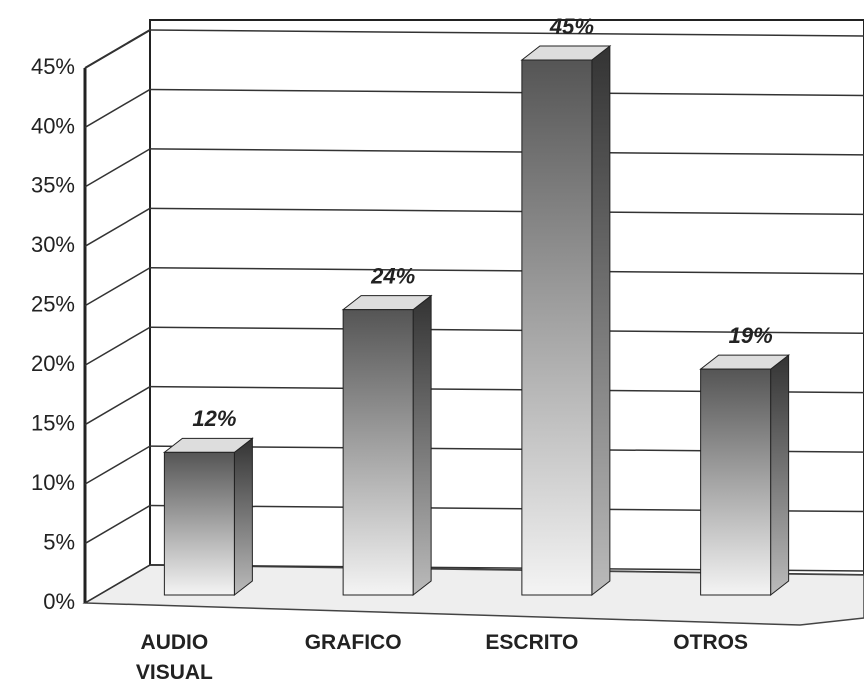 This screenshot has width=864, height=693. Describe the element at coordinates (532, 642) in the screenshot. I see `x-tick-label: ESCRITO` at that location.